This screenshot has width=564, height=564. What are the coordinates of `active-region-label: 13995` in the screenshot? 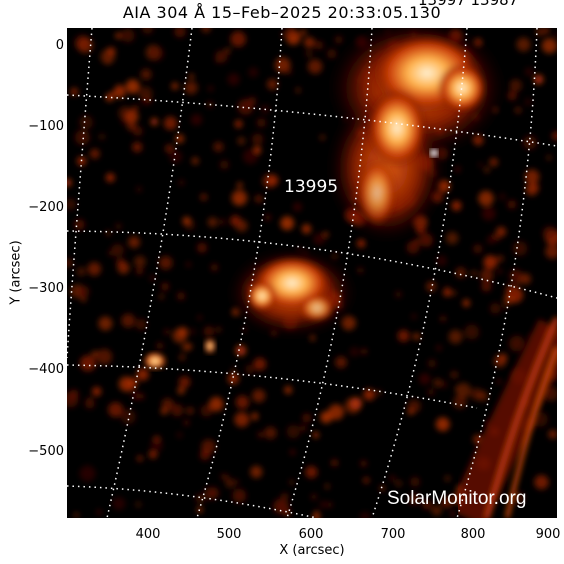 It's located at (311, 187).